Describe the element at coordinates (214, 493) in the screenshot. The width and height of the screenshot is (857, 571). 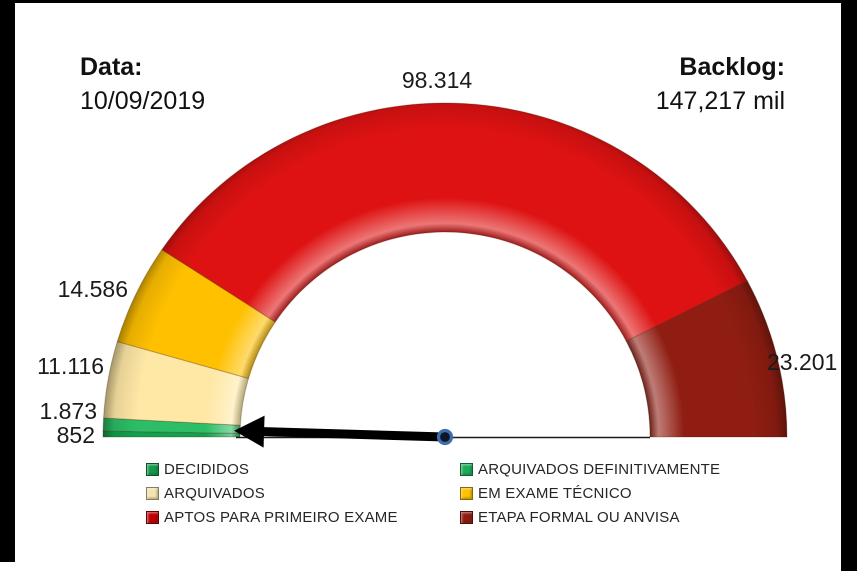
I see `legend-label: ARQUIVADOS` at that location.